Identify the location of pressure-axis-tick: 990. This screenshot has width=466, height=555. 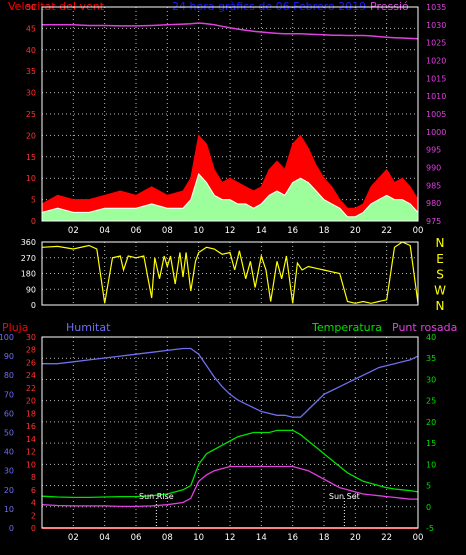
(433, 168).